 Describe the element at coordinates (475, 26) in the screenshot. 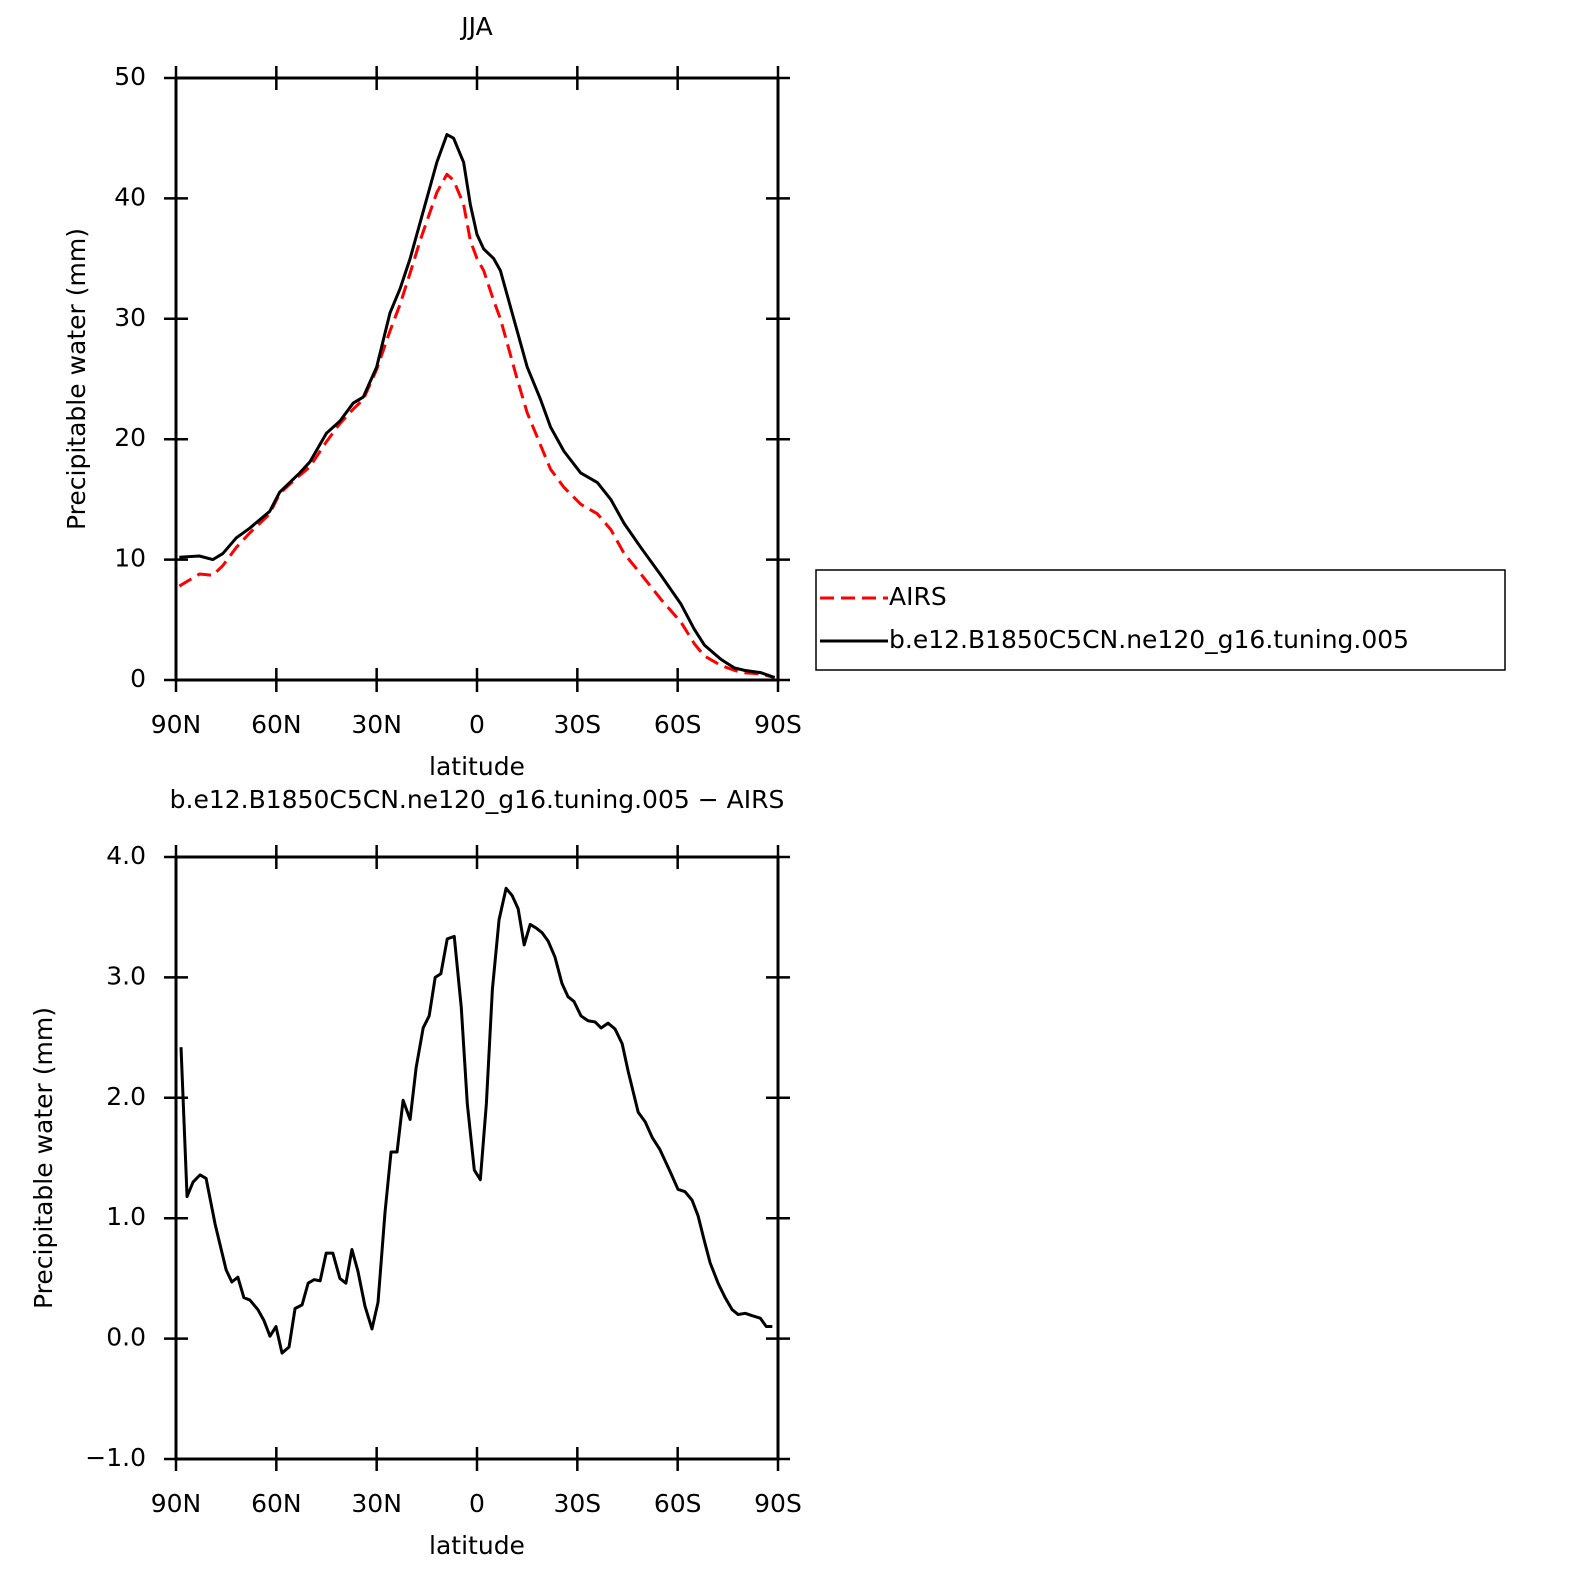

I see `chart-title: JJA` at that location.